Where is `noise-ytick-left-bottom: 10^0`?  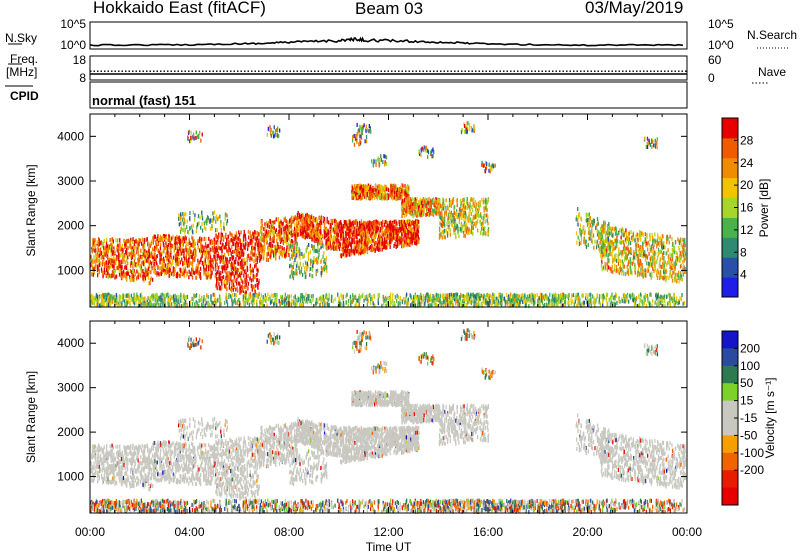 noise-ytick-left-bottom: 10^0 is located at coordinates (73, 45).